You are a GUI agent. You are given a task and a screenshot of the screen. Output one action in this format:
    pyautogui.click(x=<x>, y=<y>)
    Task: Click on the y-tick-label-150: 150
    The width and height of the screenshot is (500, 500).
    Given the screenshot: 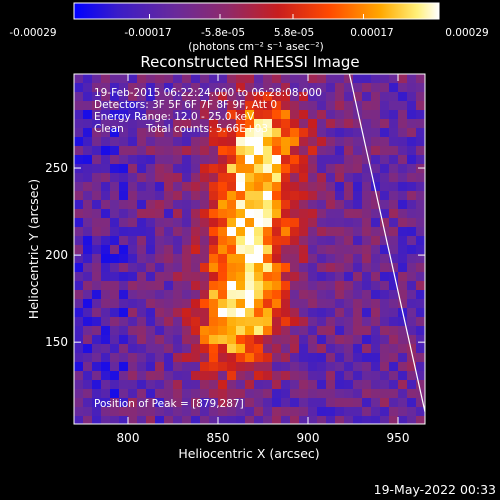 What is the action you would take?
    pyautogui.click(x=56, y=342)
    